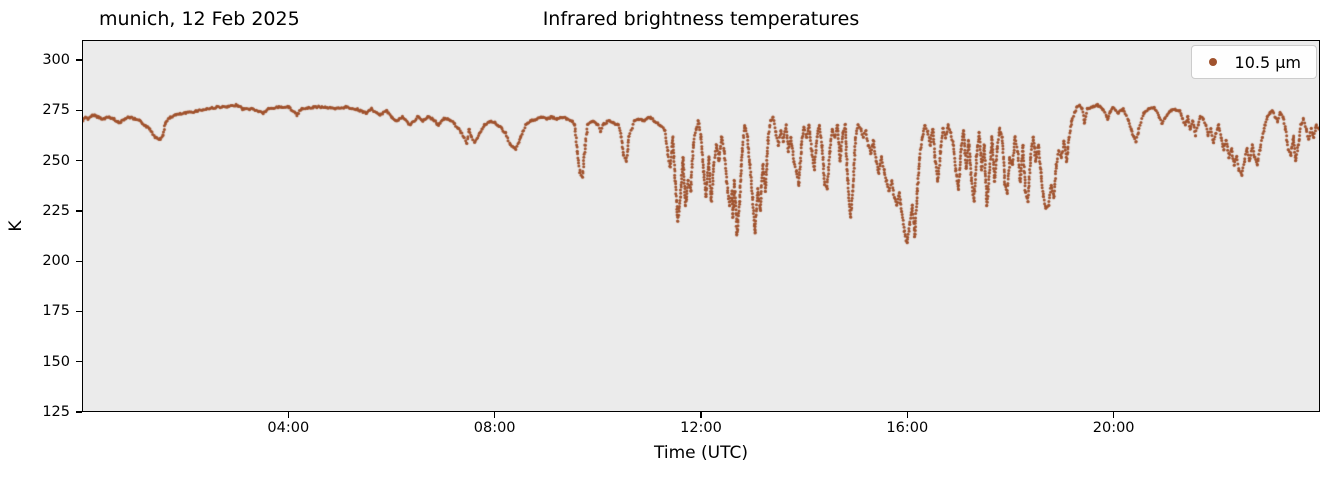 Image resolution: width=1335 pixels, height=478 pixels. What do you see at coordinates (56, 311) in the screenshot?
I see `y-tick-label: 175` at bounding box center [56, 311].